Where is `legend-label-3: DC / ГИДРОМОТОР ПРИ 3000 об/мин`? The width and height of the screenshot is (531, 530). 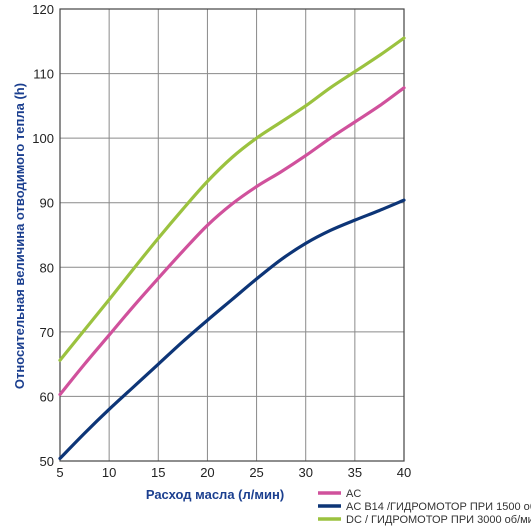
legend-label-3: DC / ГИДРОМОТОР ПРИ 3000 об/мин is located at coordinates (438, 520).